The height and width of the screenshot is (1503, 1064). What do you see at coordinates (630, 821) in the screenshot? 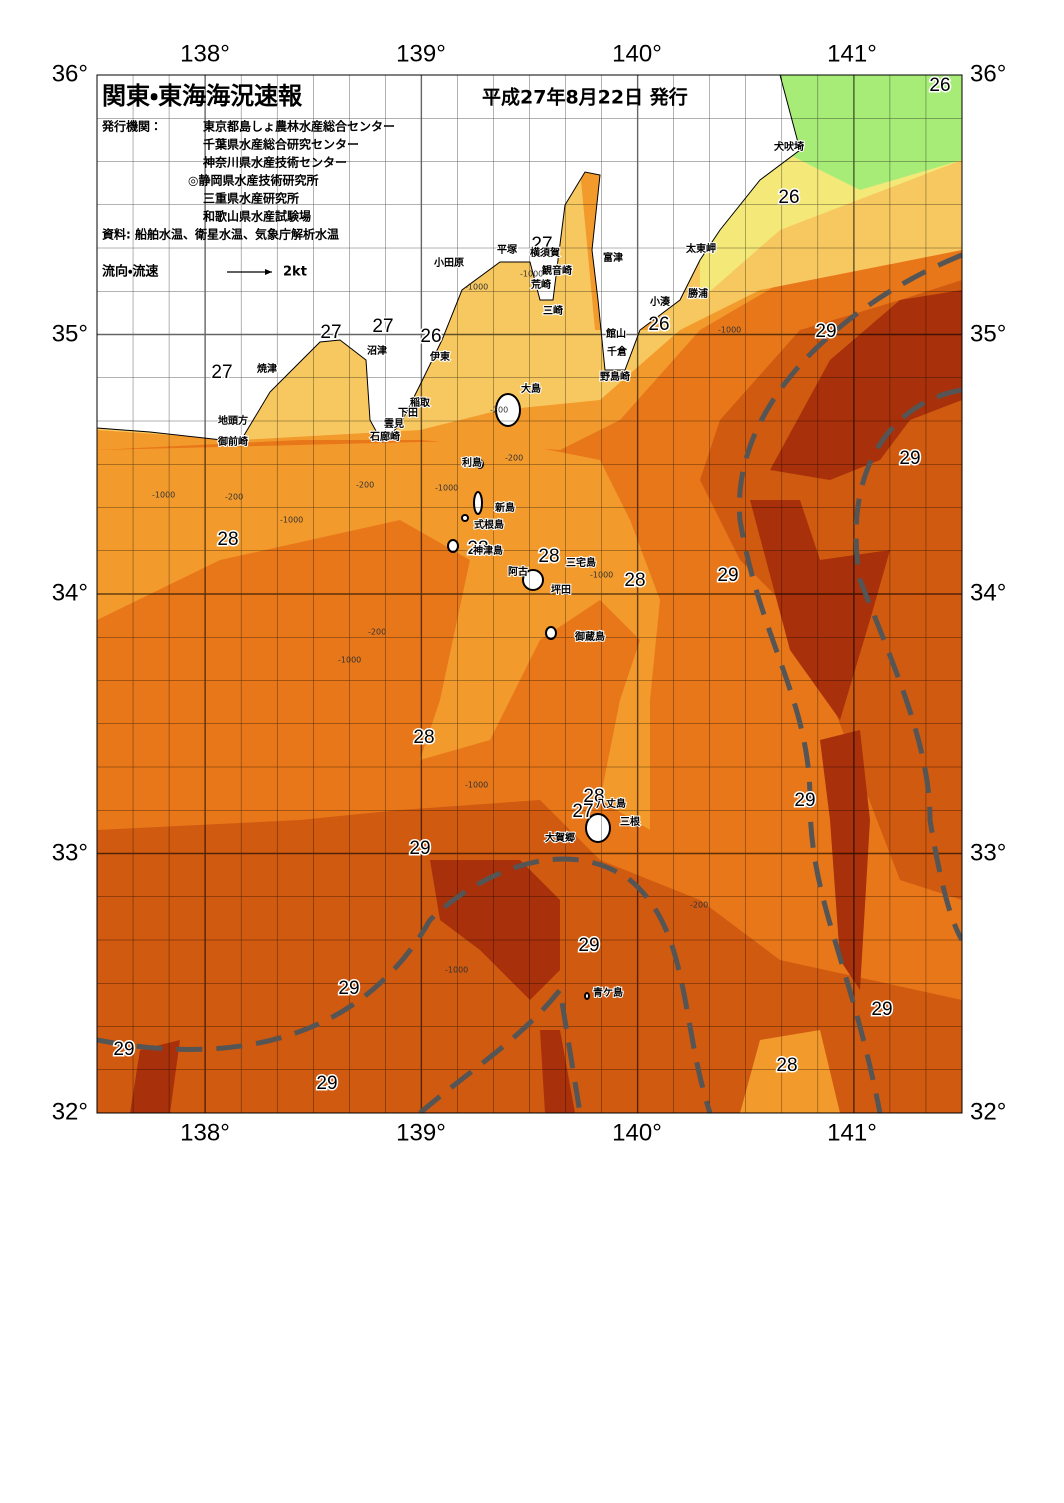
I see `place-name: 三根` at bounding box center [630, 821].